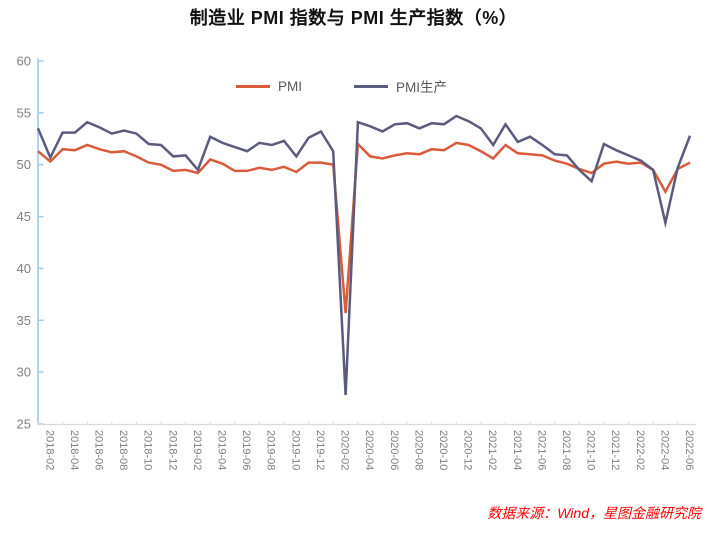 Image resolution: width=707 pixels, height=536 pixels. I want to click on x-axis-label: 2021-06, so click(541, 450).